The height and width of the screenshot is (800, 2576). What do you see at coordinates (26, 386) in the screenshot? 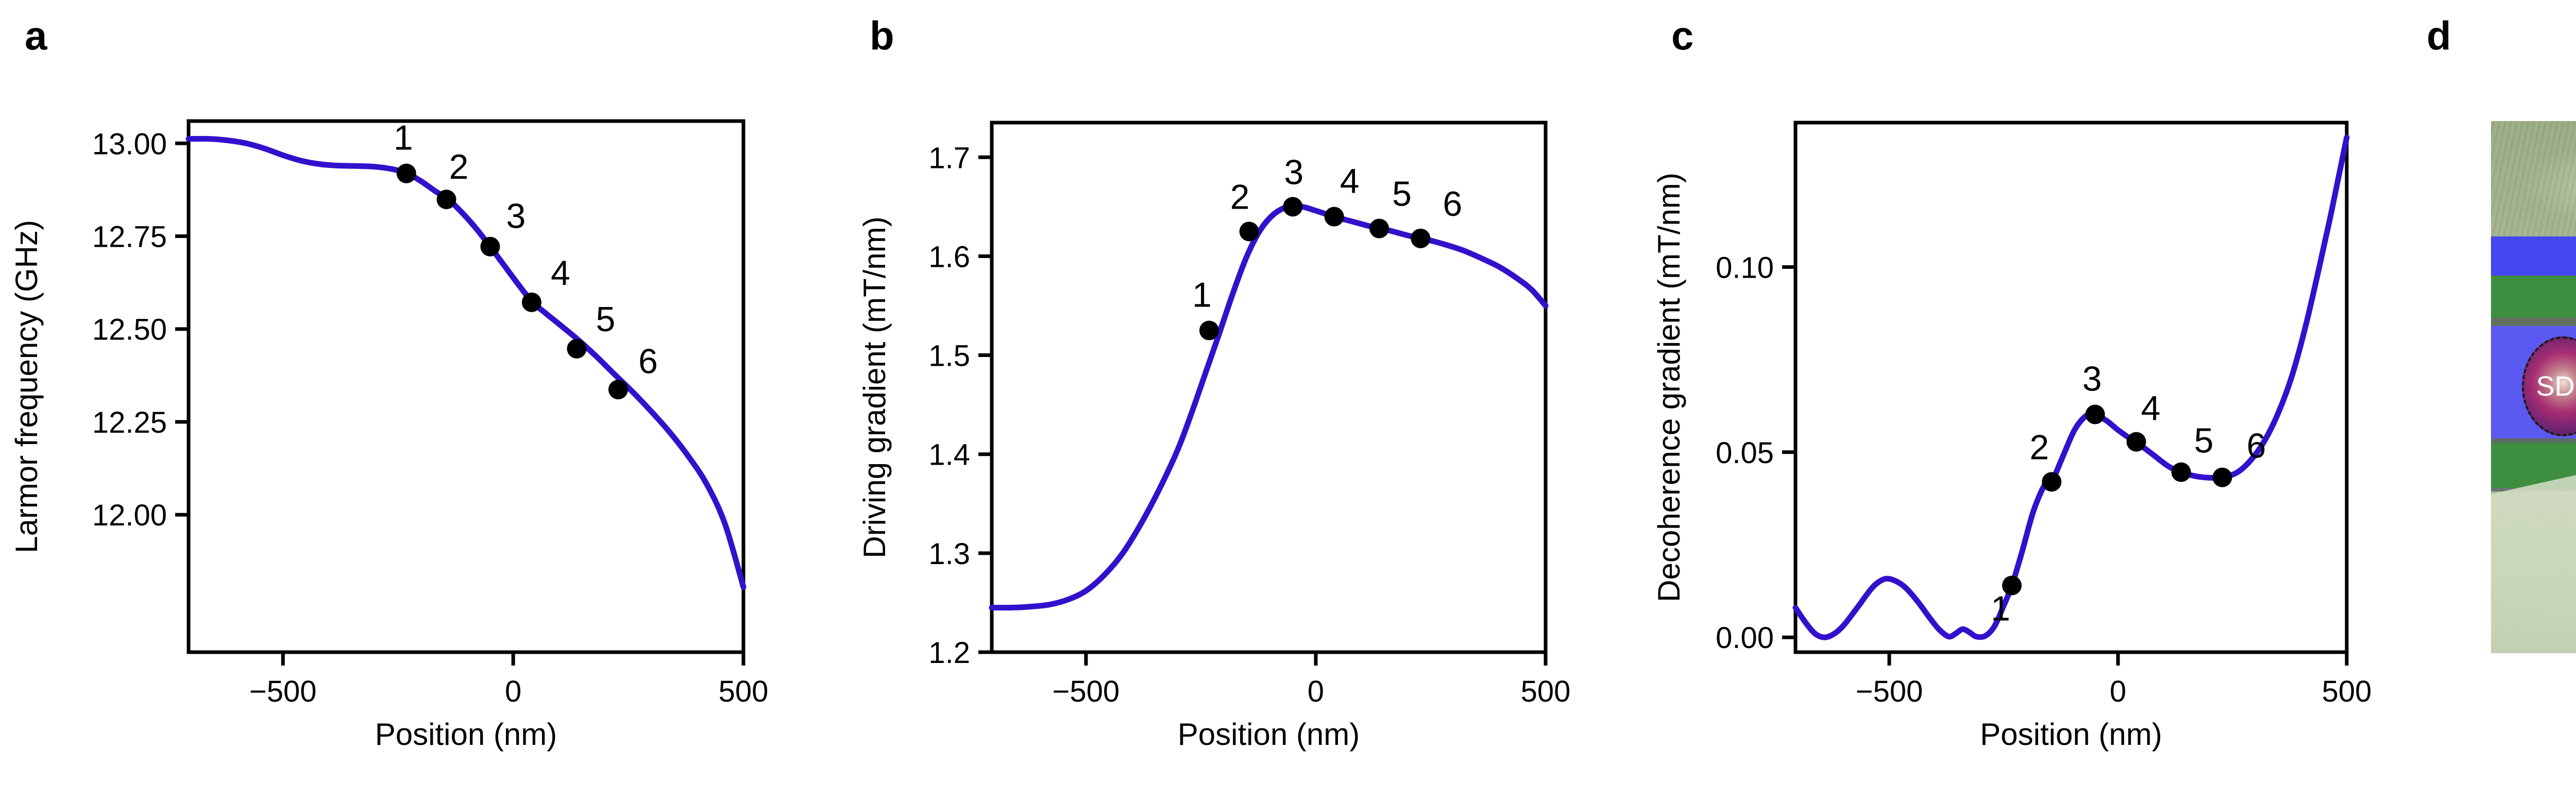
I see `y-axis-label: Larmor frequency (GHz)` at bounding box center [26, 386].